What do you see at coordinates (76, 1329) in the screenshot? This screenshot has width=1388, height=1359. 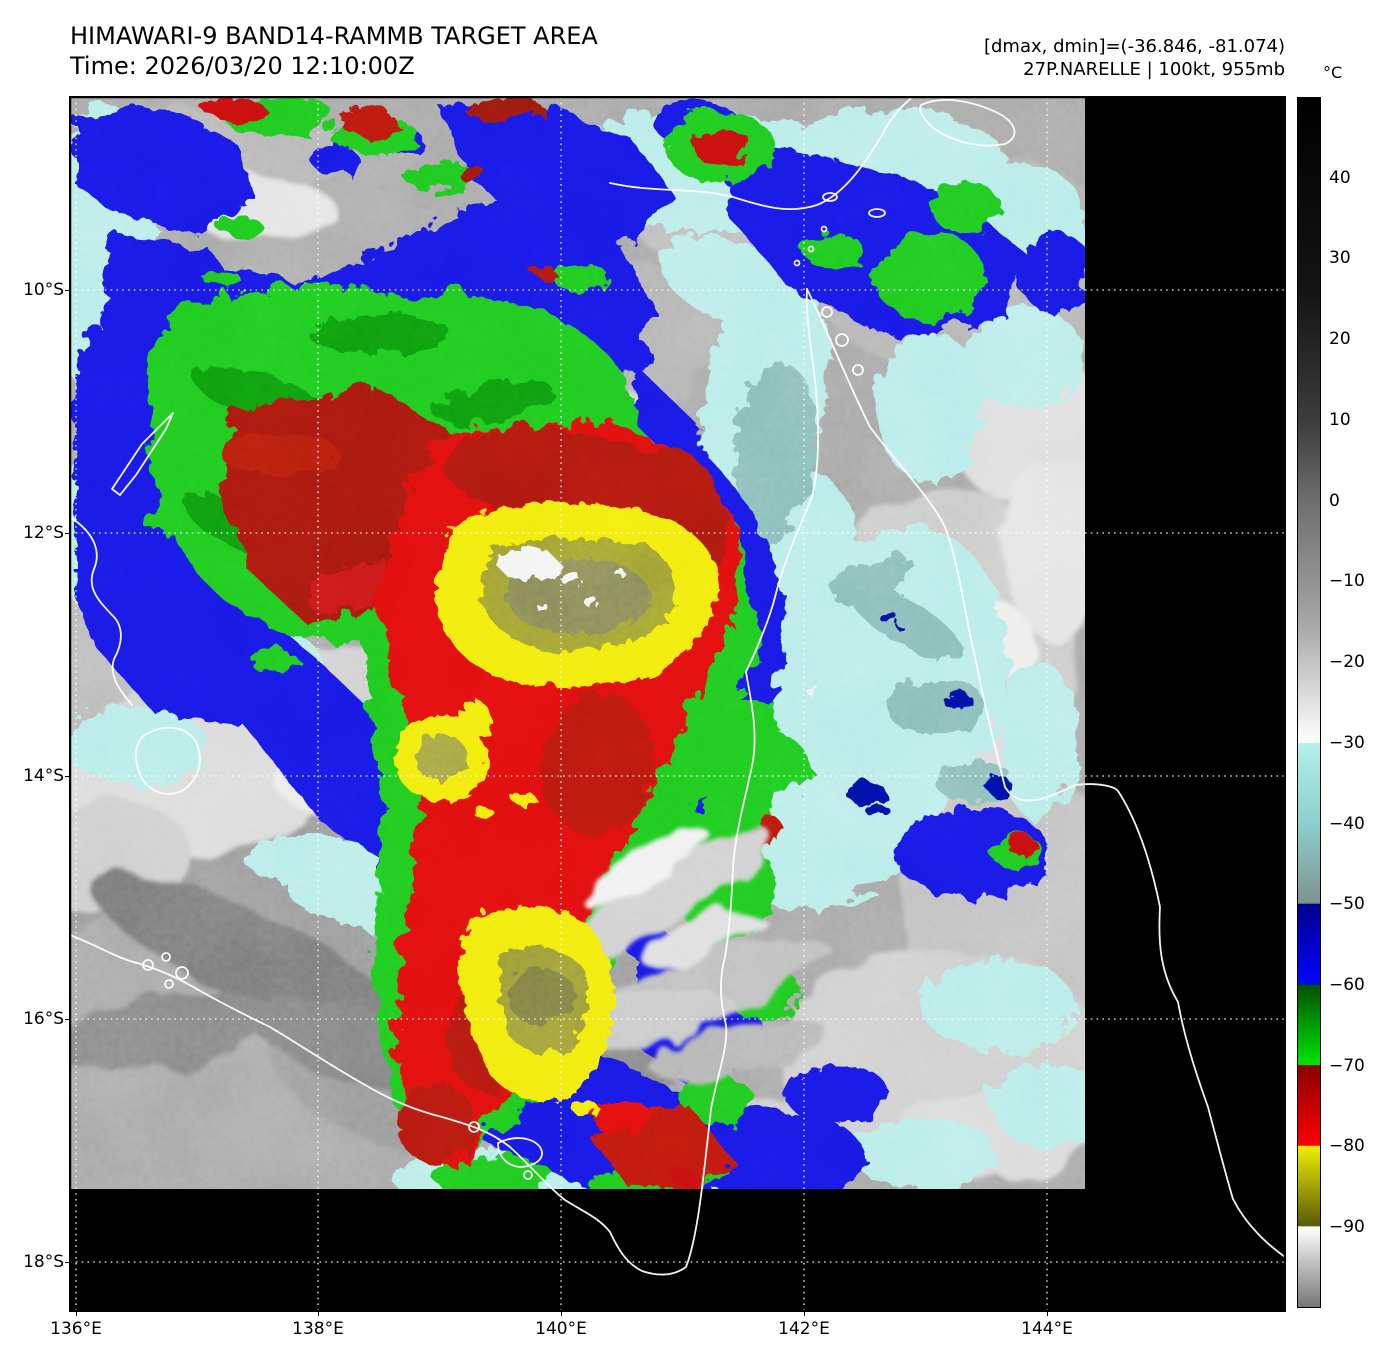 I see `lon-label: 136°E` at bounding box center [76, 1329].